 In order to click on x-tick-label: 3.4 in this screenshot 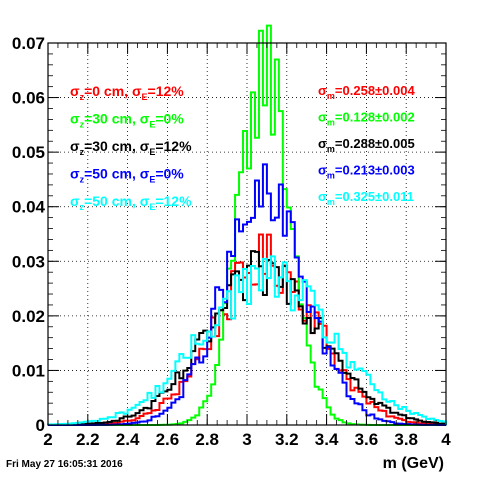, I will do `click(327, 439)`.